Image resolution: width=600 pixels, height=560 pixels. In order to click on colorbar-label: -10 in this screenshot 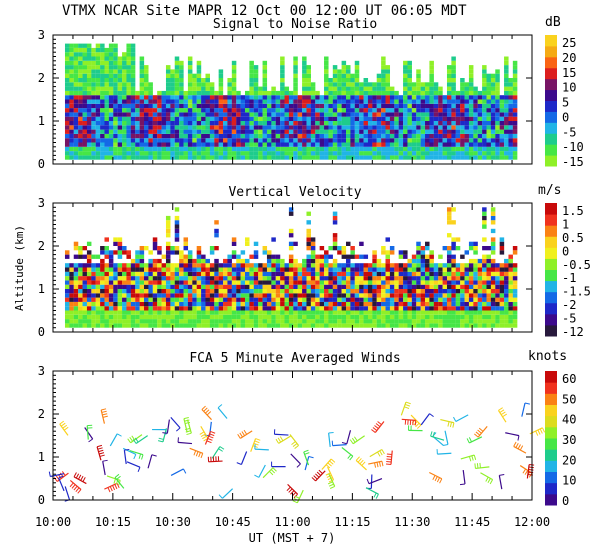, I will do `click(573, 147)`.